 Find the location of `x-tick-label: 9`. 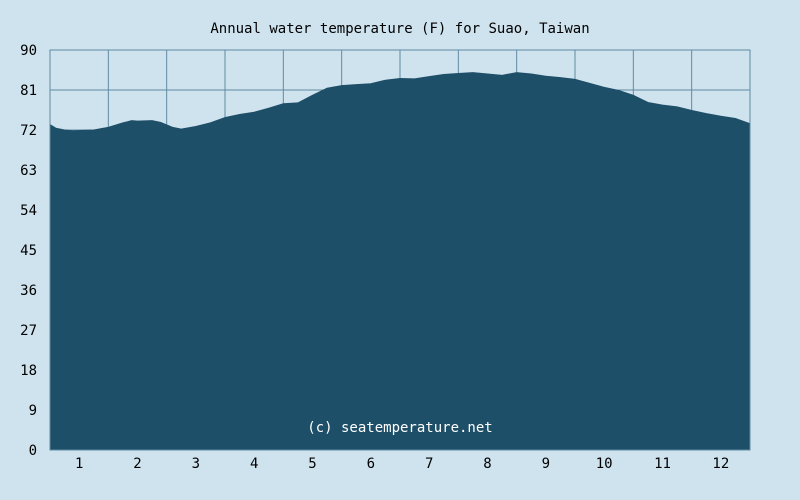

x-tick-label: 9 is located at coordinates (546, 464).